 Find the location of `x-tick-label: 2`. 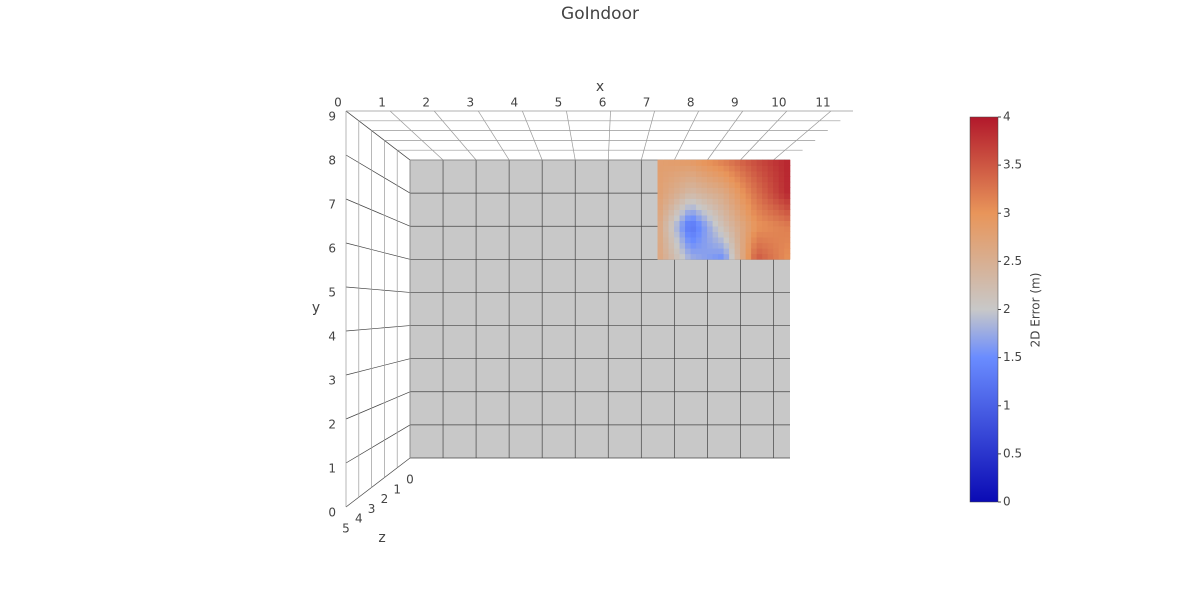

x-tick-label: 2 is located at coordinates (426, 103).